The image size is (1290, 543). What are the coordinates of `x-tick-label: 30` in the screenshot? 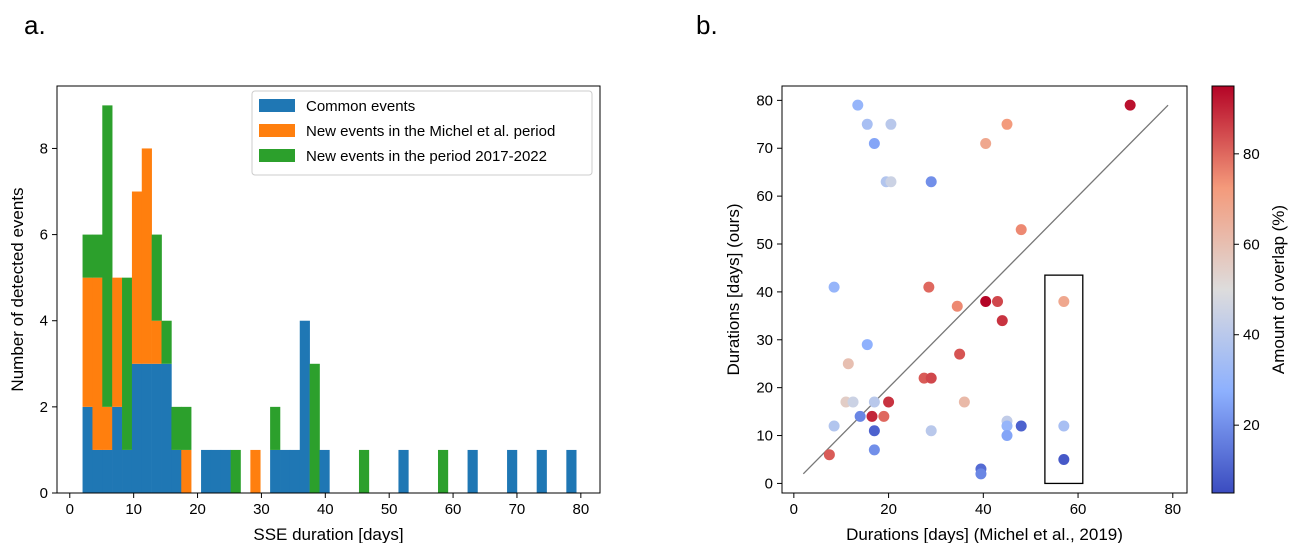 It's located at (261, 509).